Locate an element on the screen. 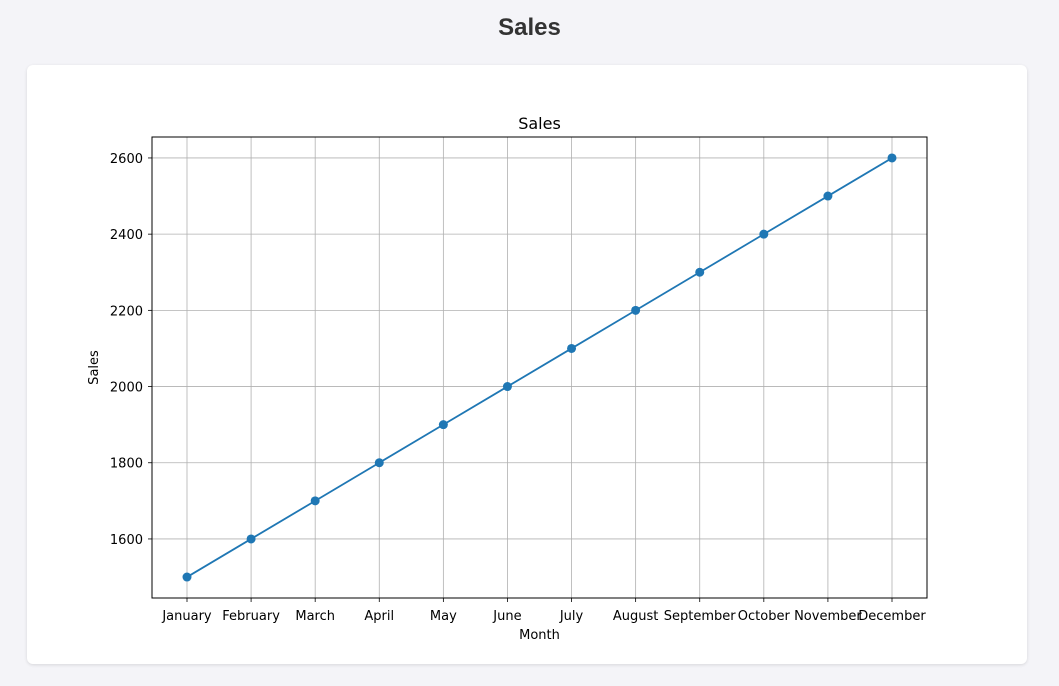  x-tick-label: January is located at coordinates (186, 616).